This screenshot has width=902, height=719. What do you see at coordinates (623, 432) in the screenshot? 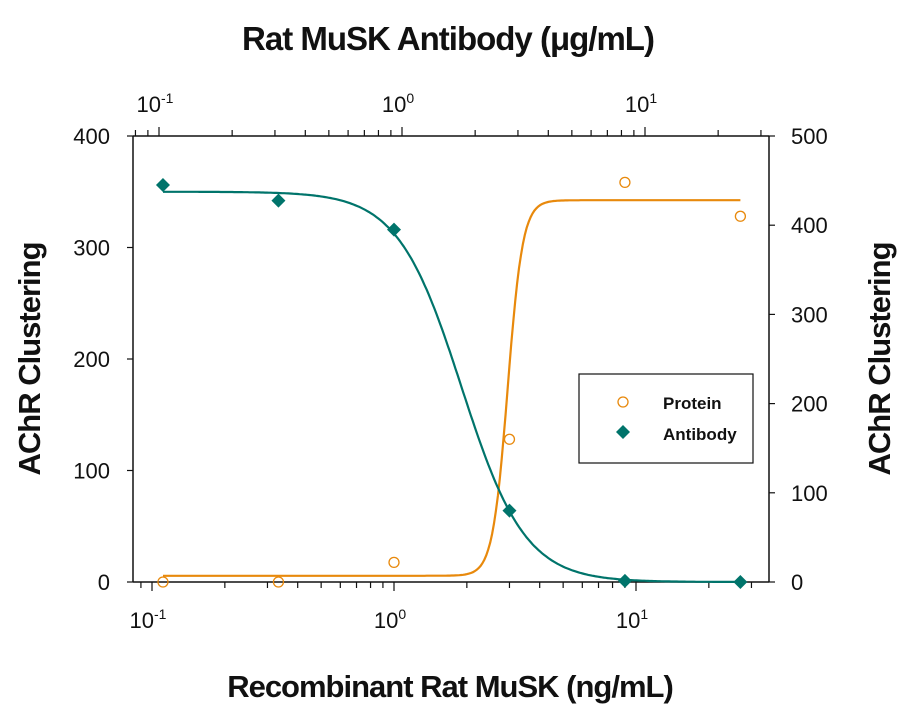
I see `legend-diamond-icon` at bounding box center [623, 432].